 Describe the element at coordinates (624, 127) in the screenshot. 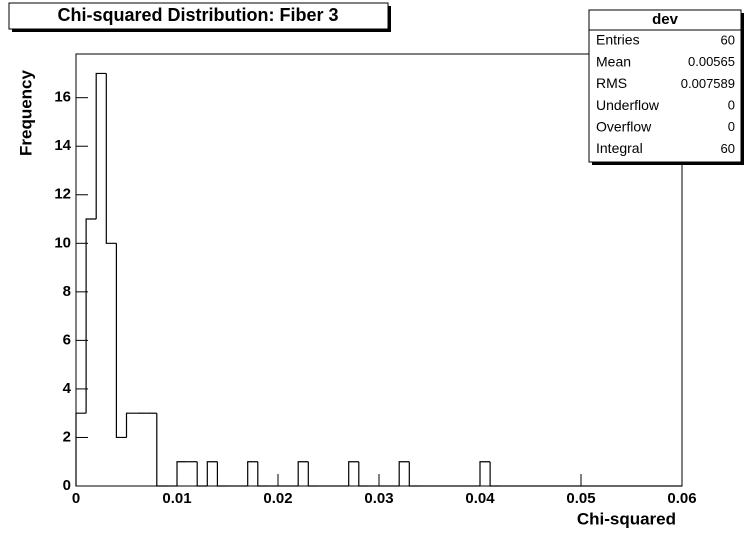

I see `stats-label: Overflow` at that location.